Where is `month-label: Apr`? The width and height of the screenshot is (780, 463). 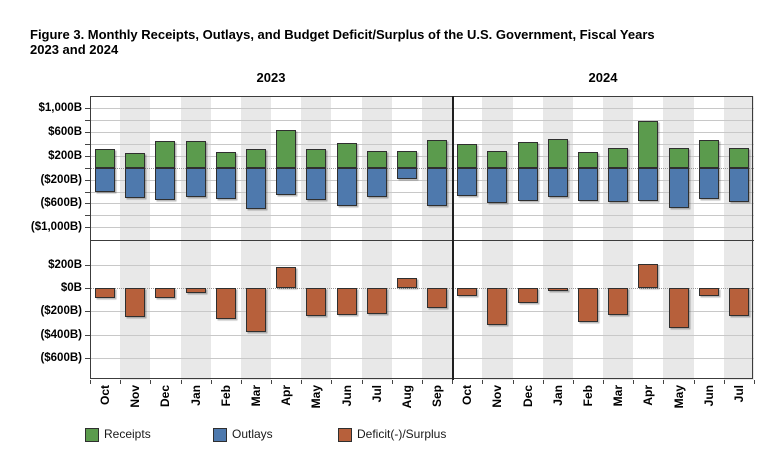 month-label: Apr is located at coordinates (648, 395).